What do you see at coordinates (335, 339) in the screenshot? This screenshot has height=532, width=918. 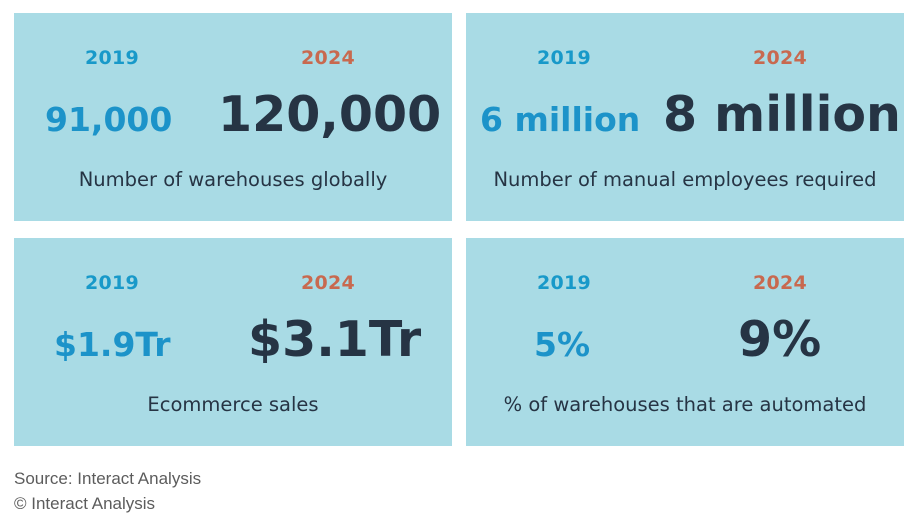 I see `value-2024: $3.1Tr` at bounding box center [335, 339].